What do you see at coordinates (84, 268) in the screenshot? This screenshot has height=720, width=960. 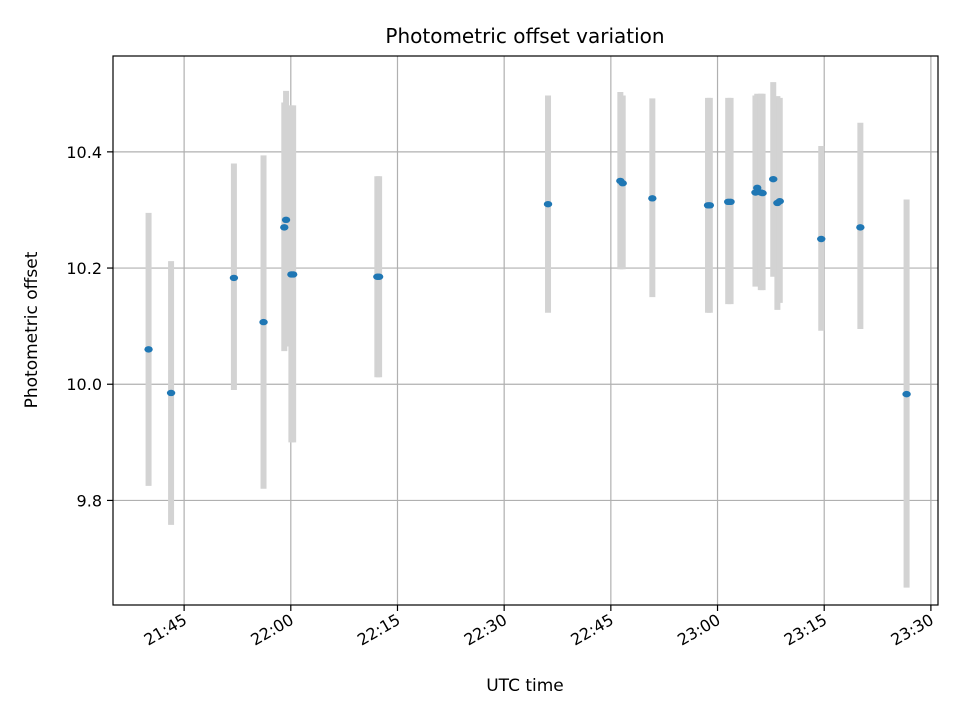 I see `y-tick-label: 10.2` at bounding box center [84, 268].